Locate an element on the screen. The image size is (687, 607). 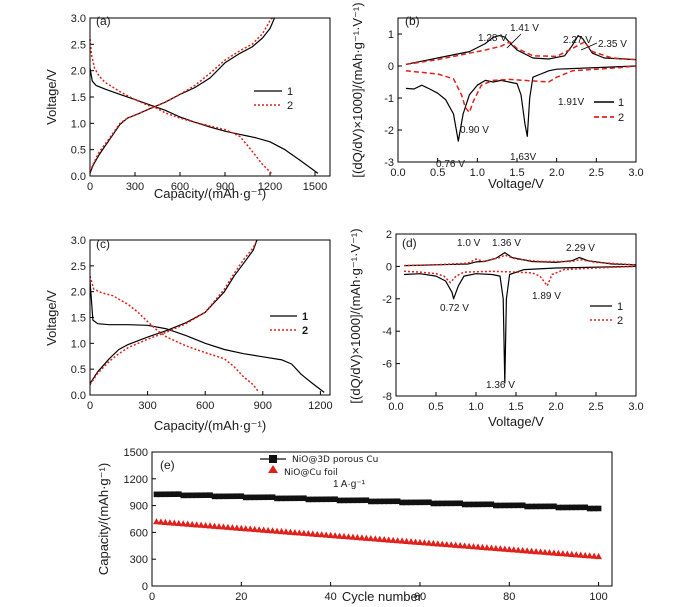
xtick-label-b-5: 2.5 is located at coordinates (596, 173).